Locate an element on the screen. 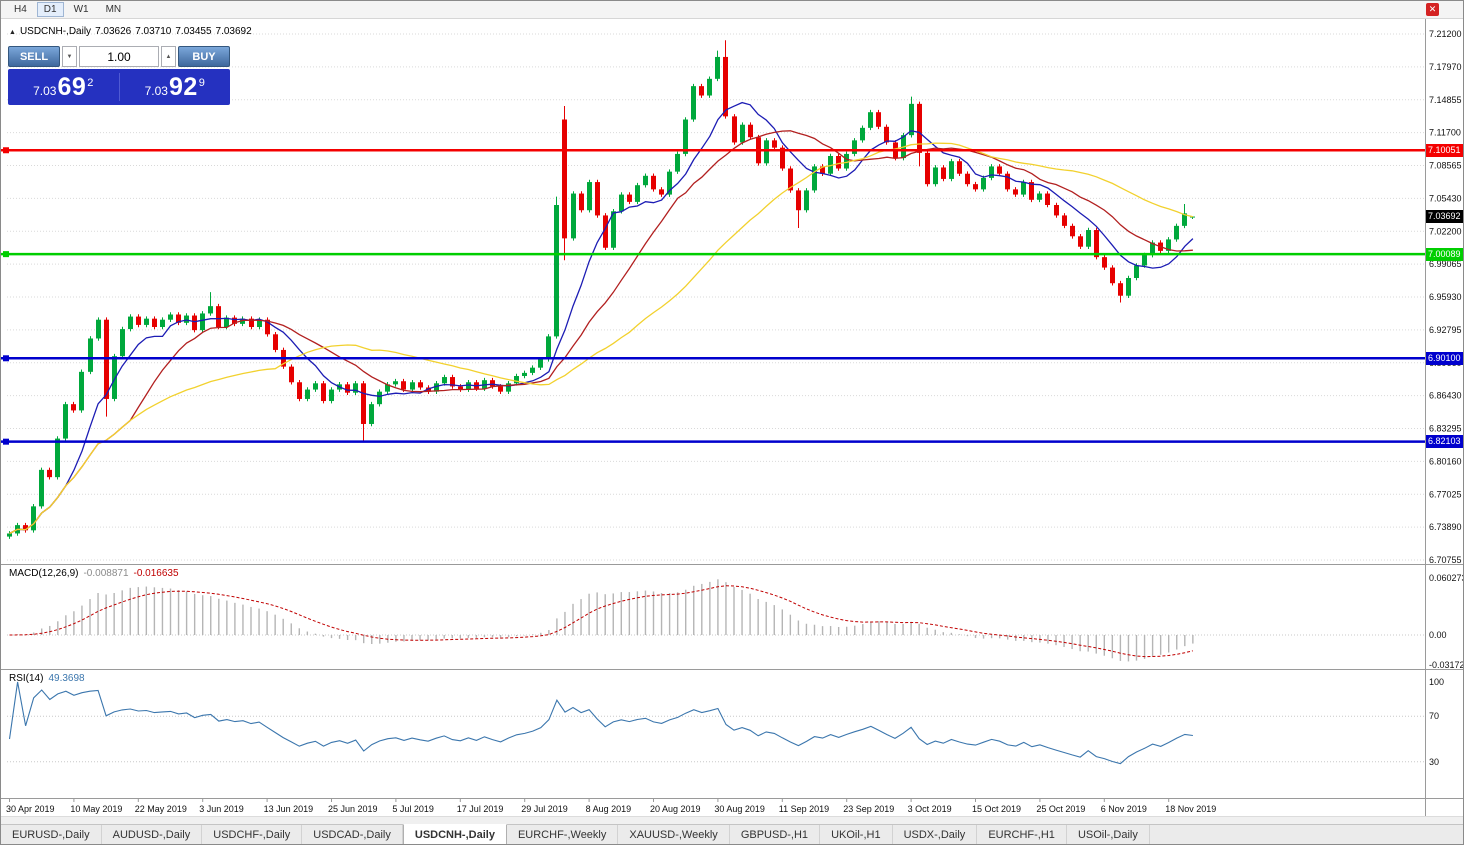  chart-tab-usdchf-daily: USDCHF-,Daily is located at coordinates (252, 834).